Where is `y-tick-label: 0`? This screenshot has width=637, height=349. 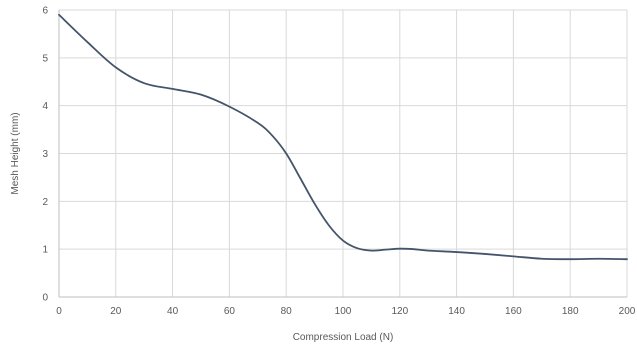
y-tick-label: 0 is located at coordinates (45, 298).